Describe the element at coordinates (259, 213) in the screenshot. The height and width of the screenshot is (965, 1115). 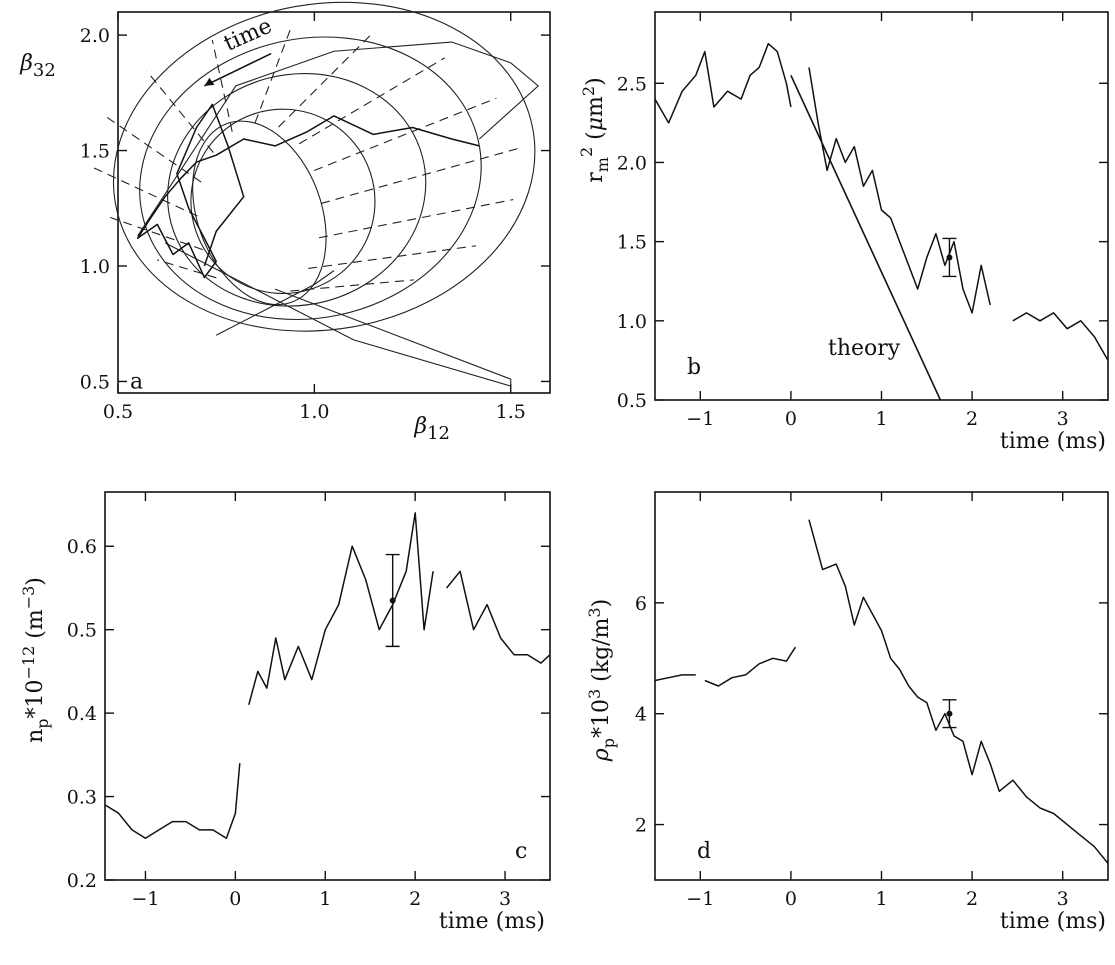
I see `mesh-inner-boundary` at that location.